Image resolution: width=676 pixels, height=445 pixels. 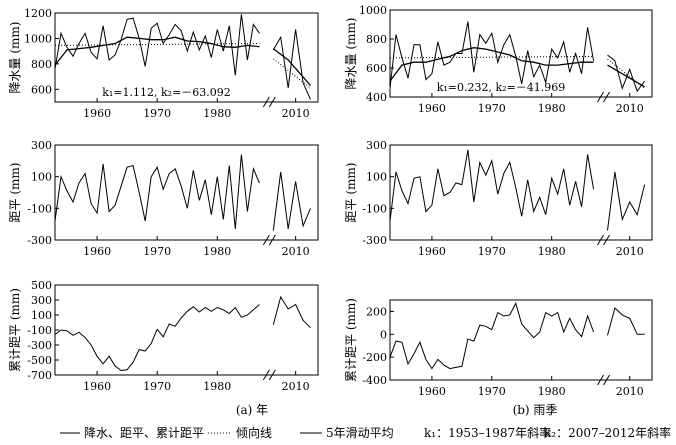 What do you see at coordinates (374, 380) in the screenshot?
I see `y-tick-label: -400` at bounding box center [374, 380].